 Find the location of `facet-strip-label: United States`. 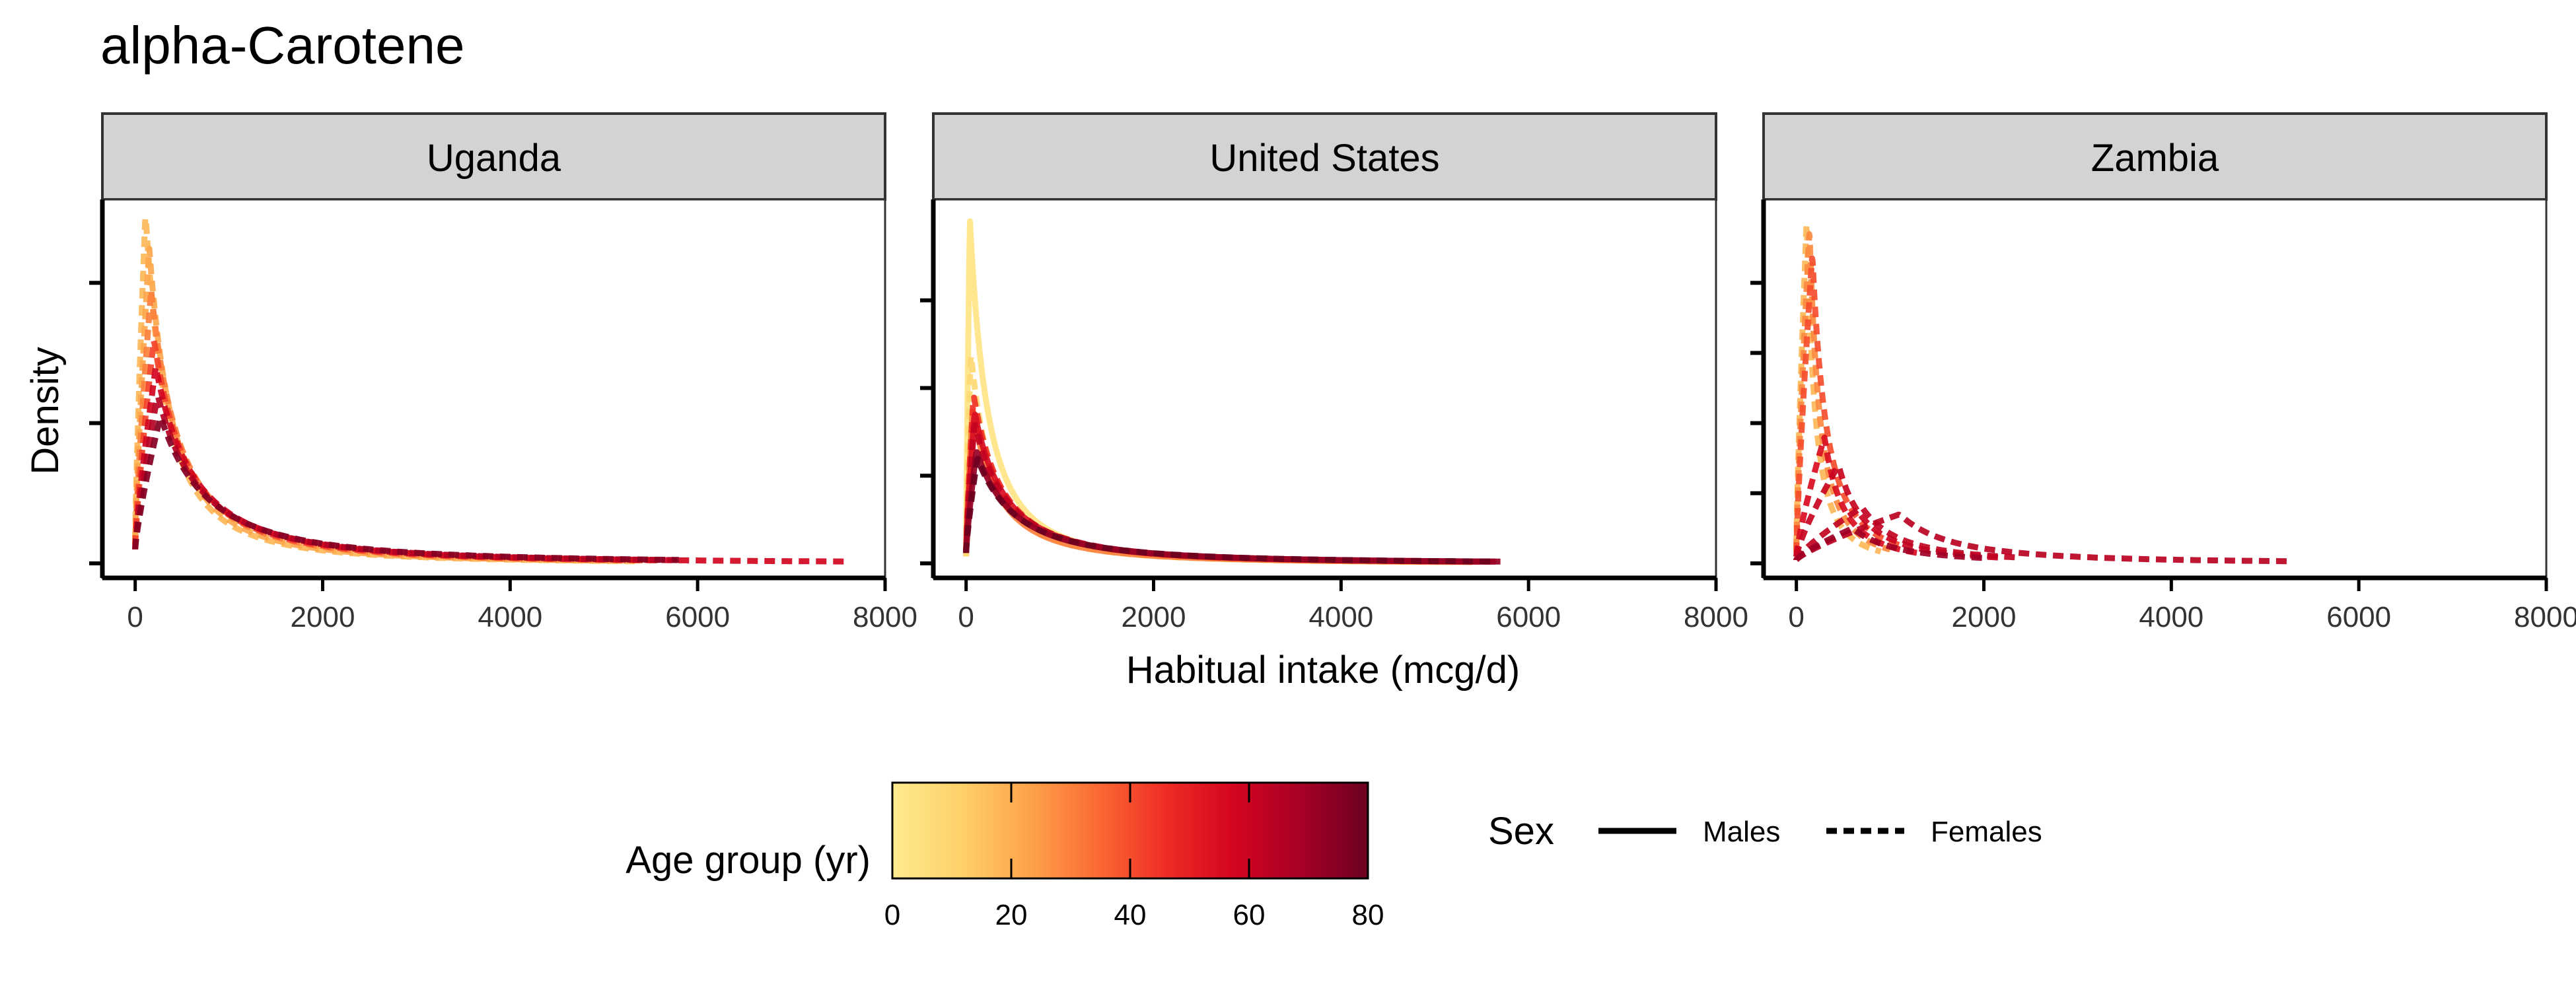

facet-strip-label: United States is located at coordinates (1324, 158).